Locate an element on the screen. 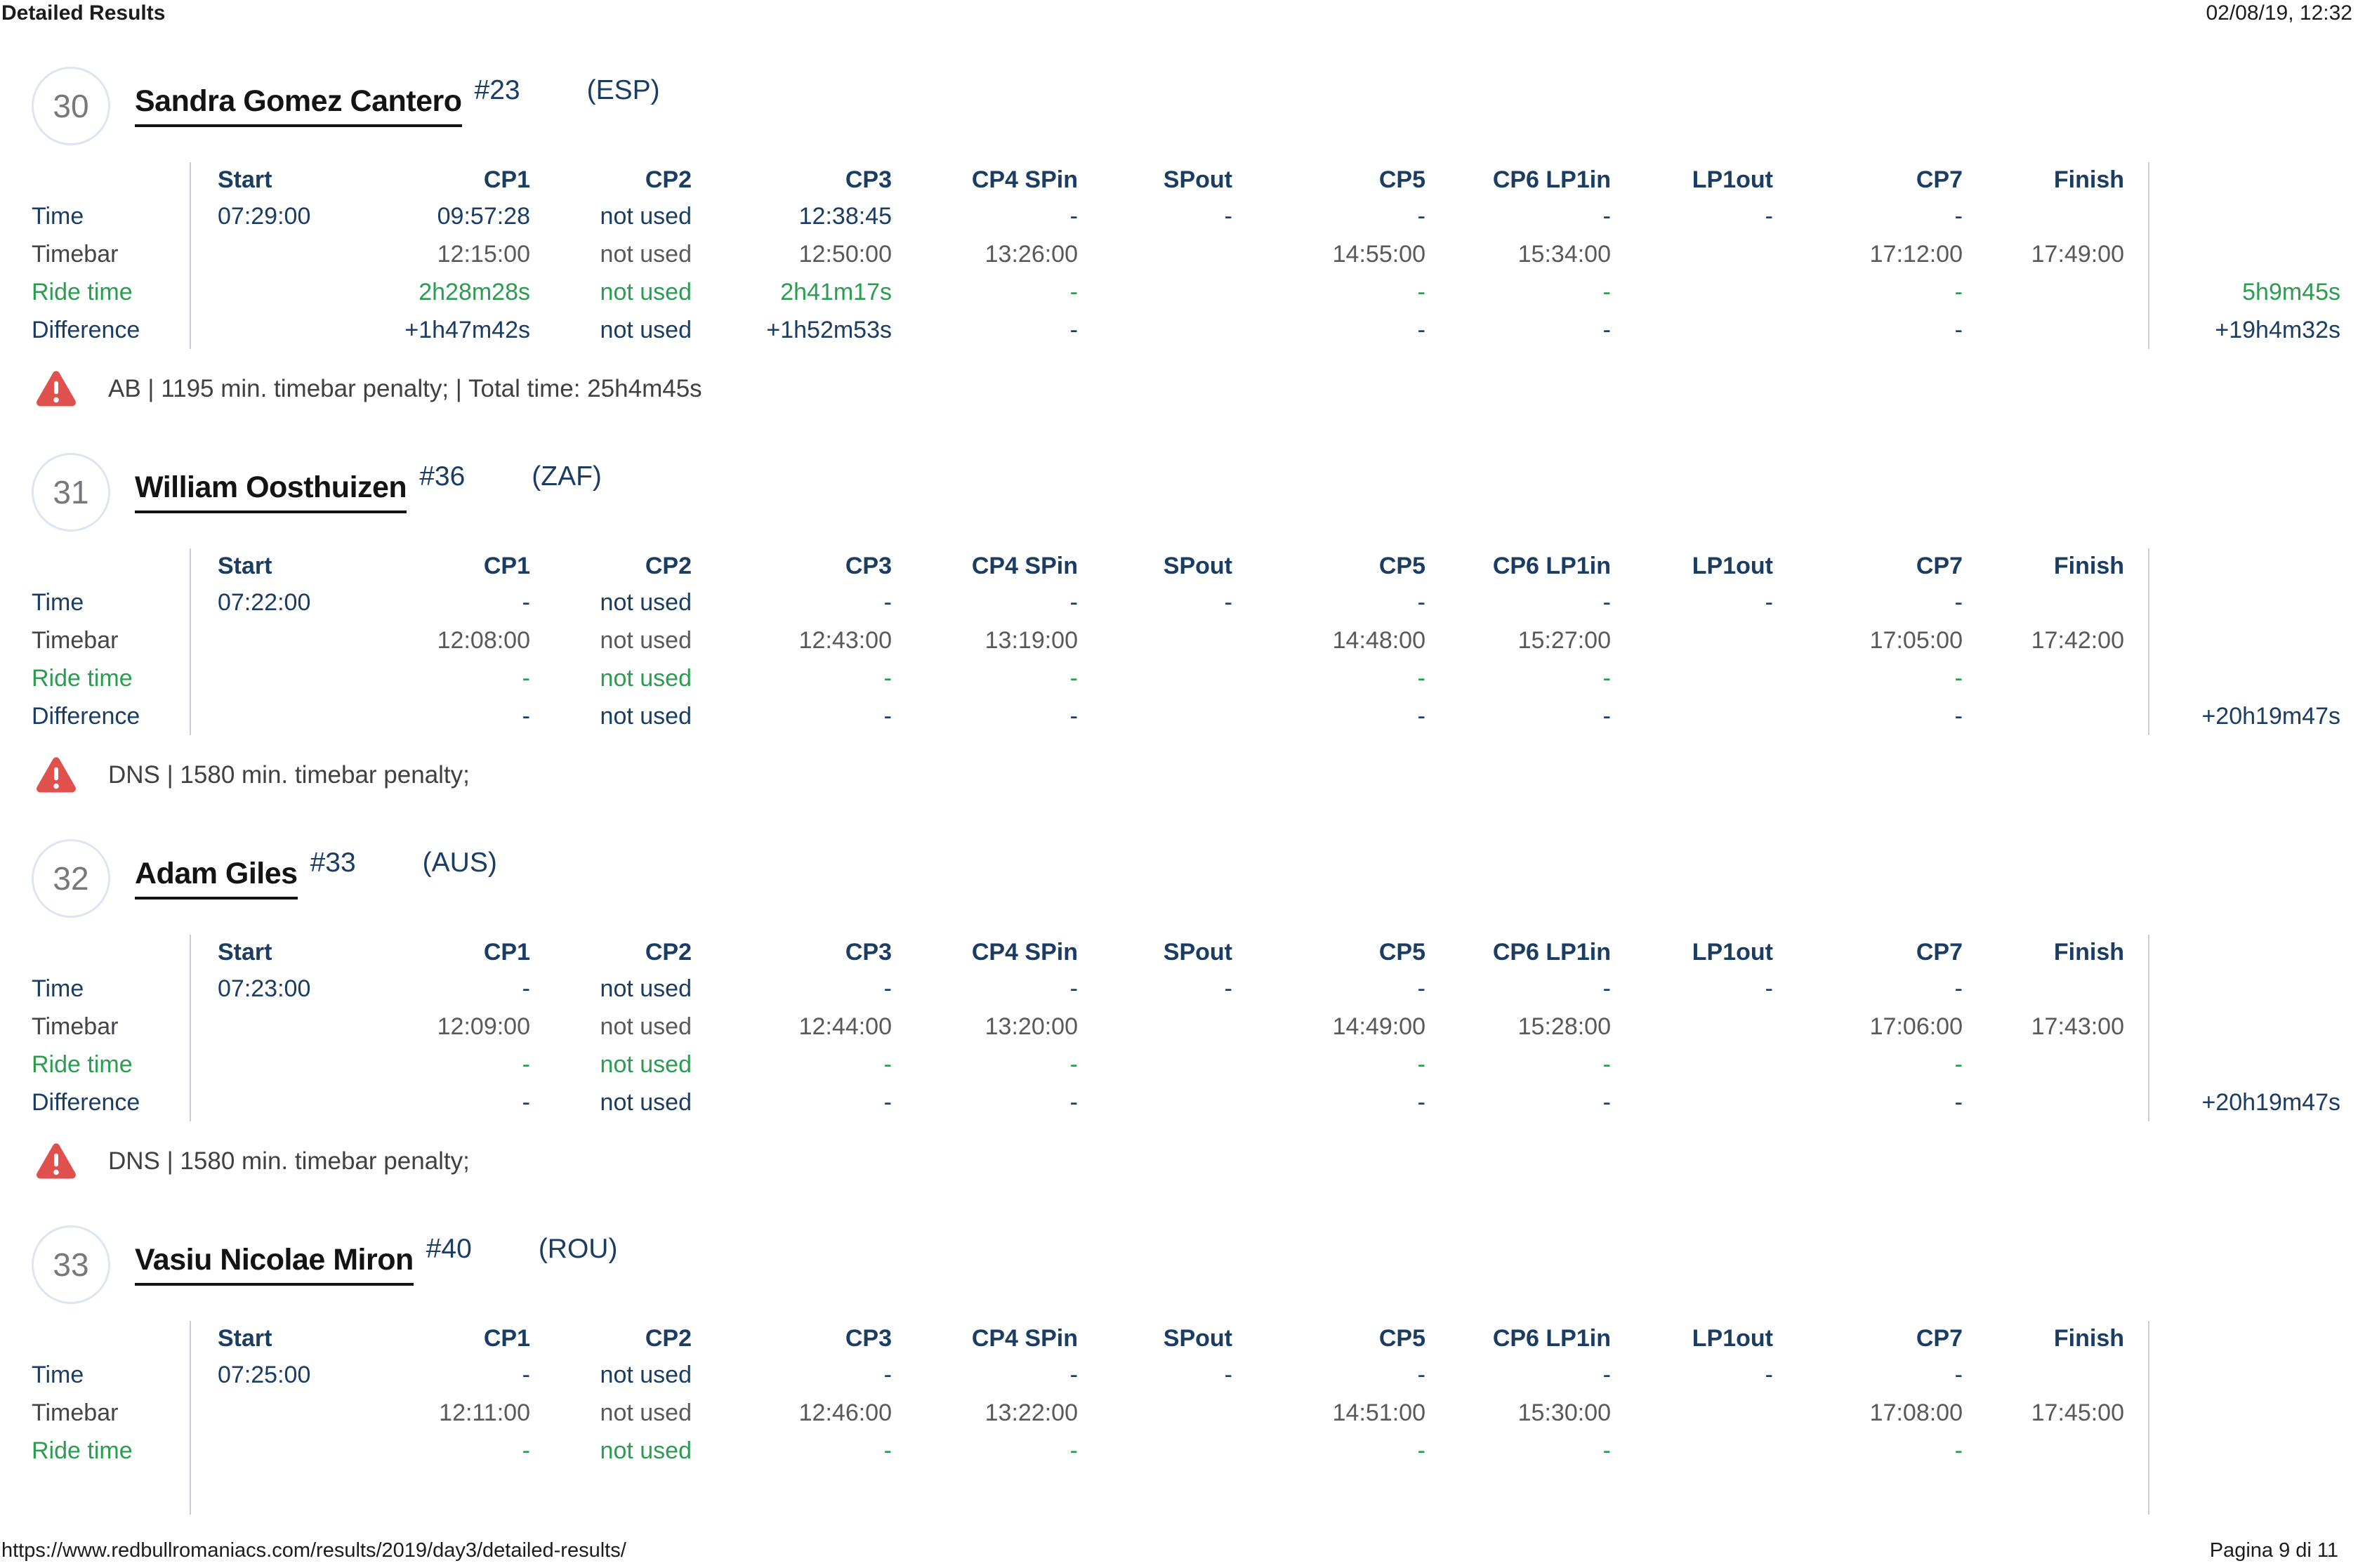 The width and height of the screenshot is (2358, 1568). page-number: Pagina 9 di 11 is located at coordinates (2273, 1550).